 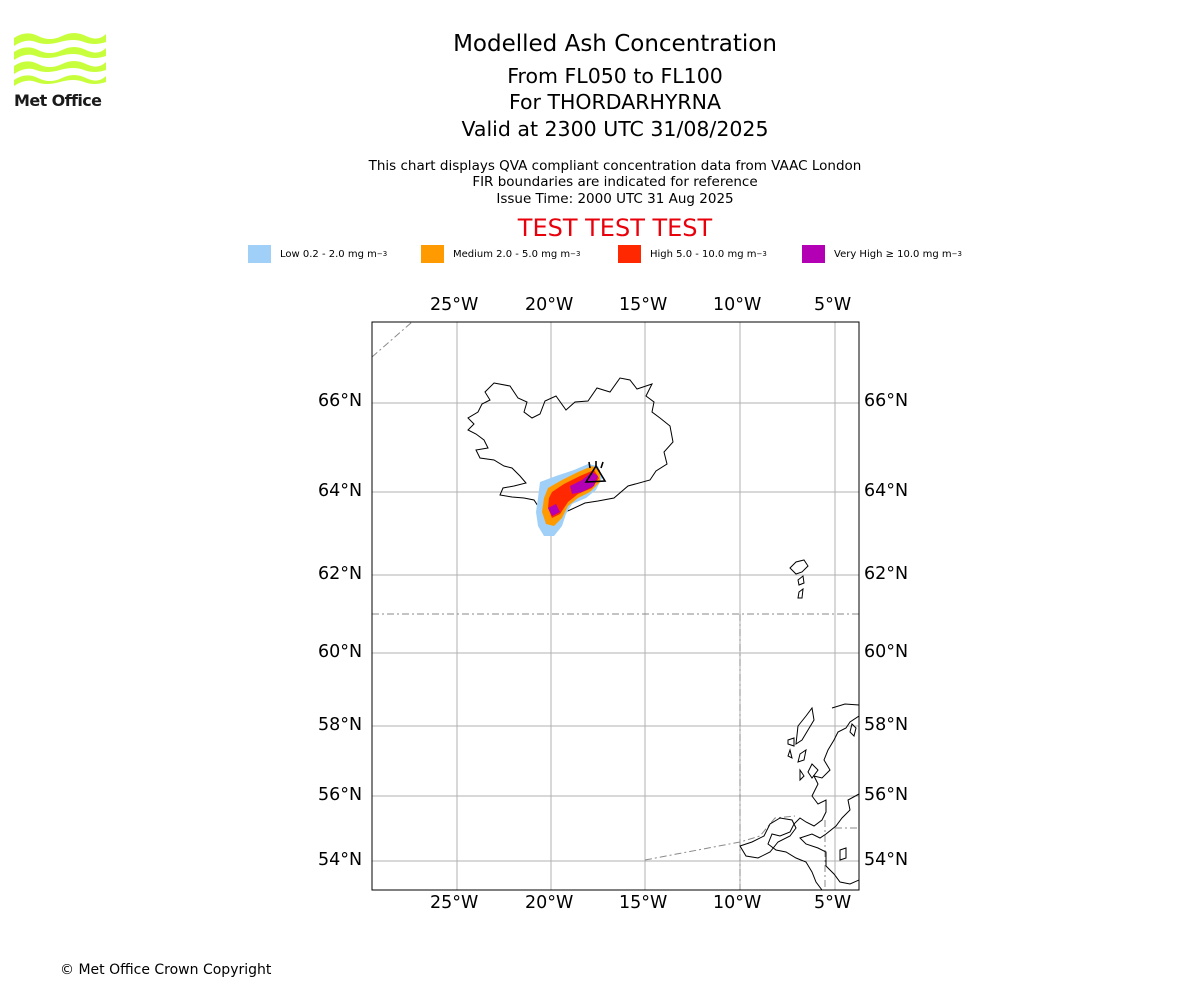 I want to click on legend-label-high: High 5.0 - 10.0 mg m, so click(x=703, y=254).